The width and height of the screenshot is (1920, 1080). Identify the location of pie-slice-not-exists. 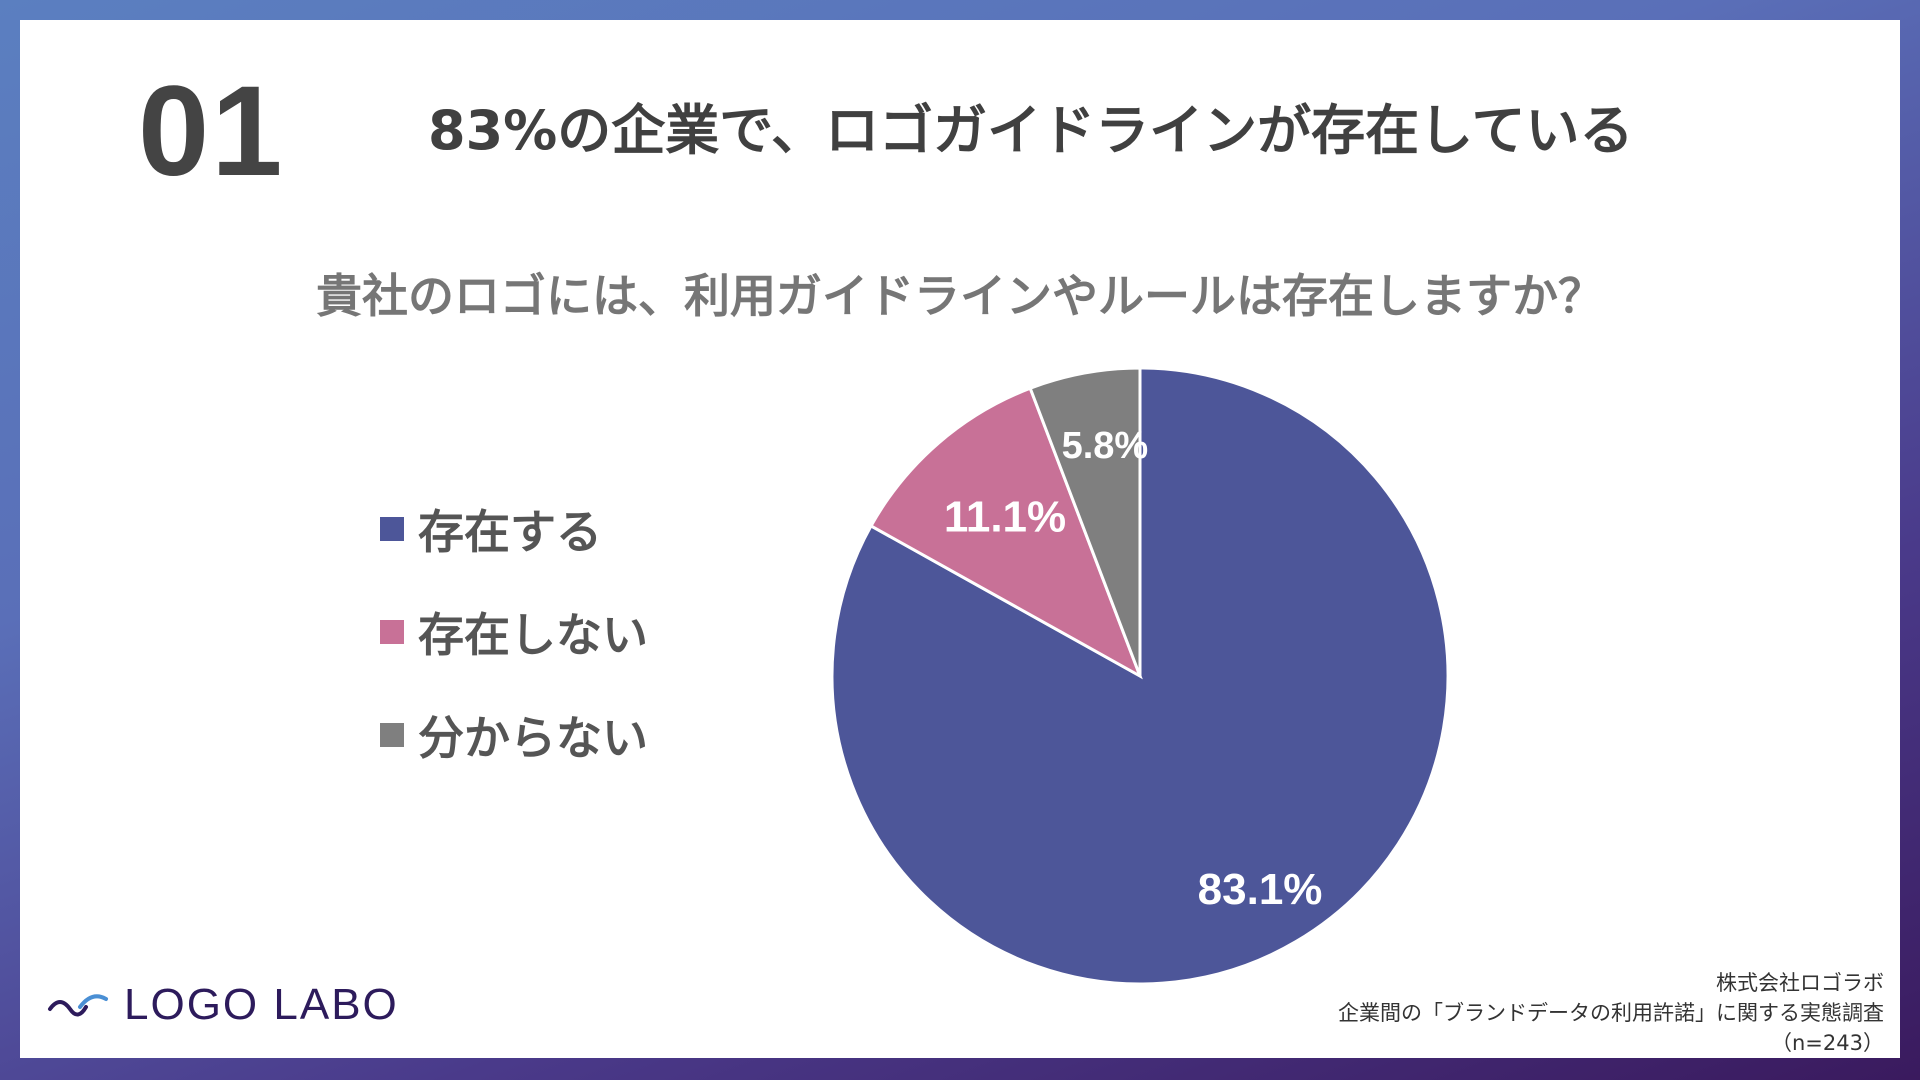
(1005, 533).